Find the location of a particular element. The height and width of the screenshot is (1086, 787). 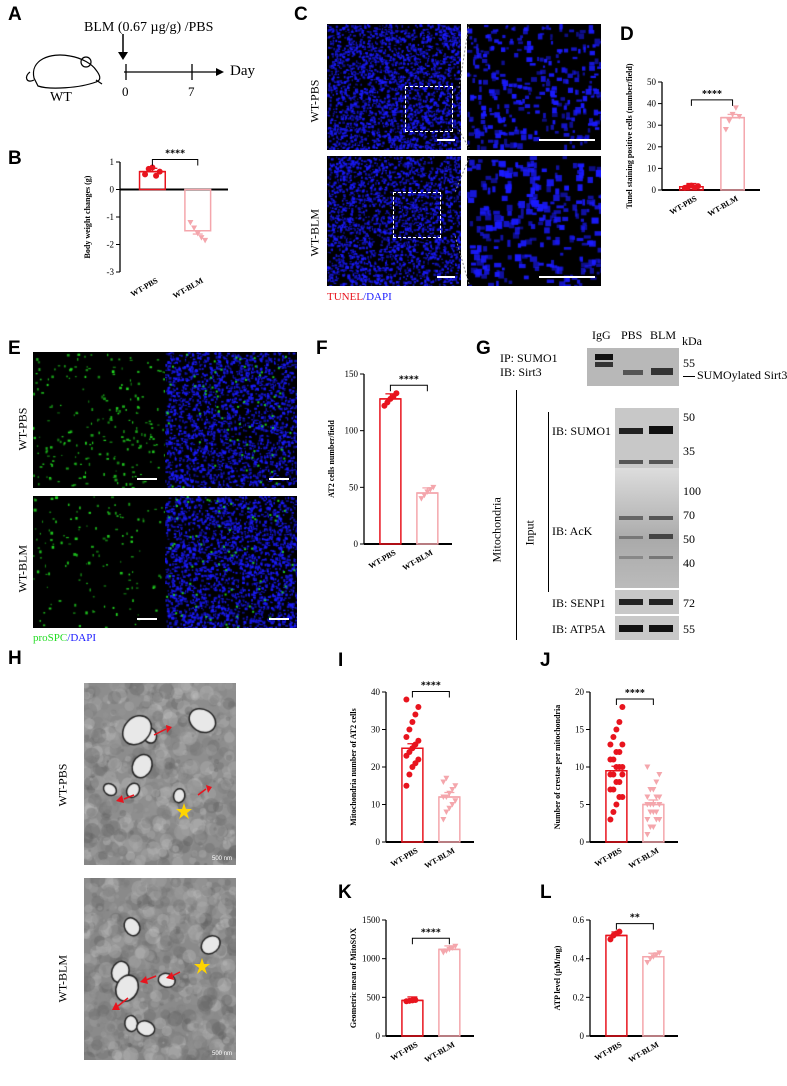

bar-wt-blm is located at coordinates (427, 518).